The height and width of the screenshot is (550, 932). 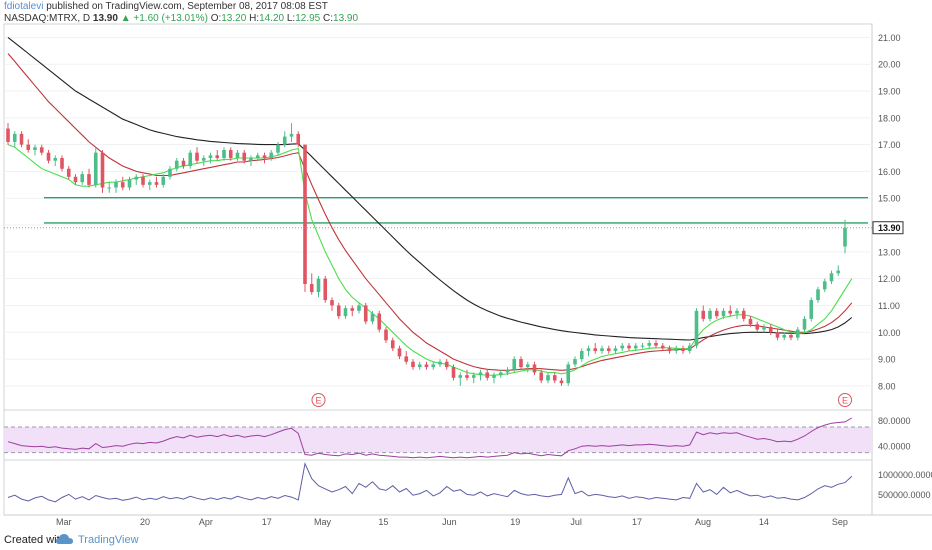 I want to click on author-link: fdiotalevi, so click(x=24, y=6).